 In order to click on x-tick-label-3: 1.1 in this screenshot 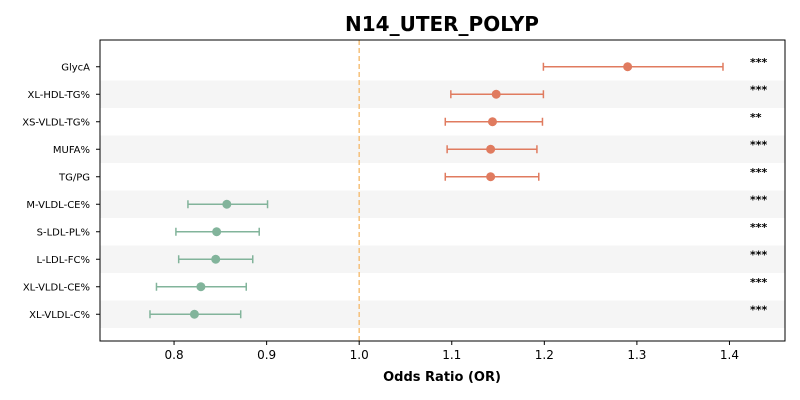, I will do `click(451, 355)`.